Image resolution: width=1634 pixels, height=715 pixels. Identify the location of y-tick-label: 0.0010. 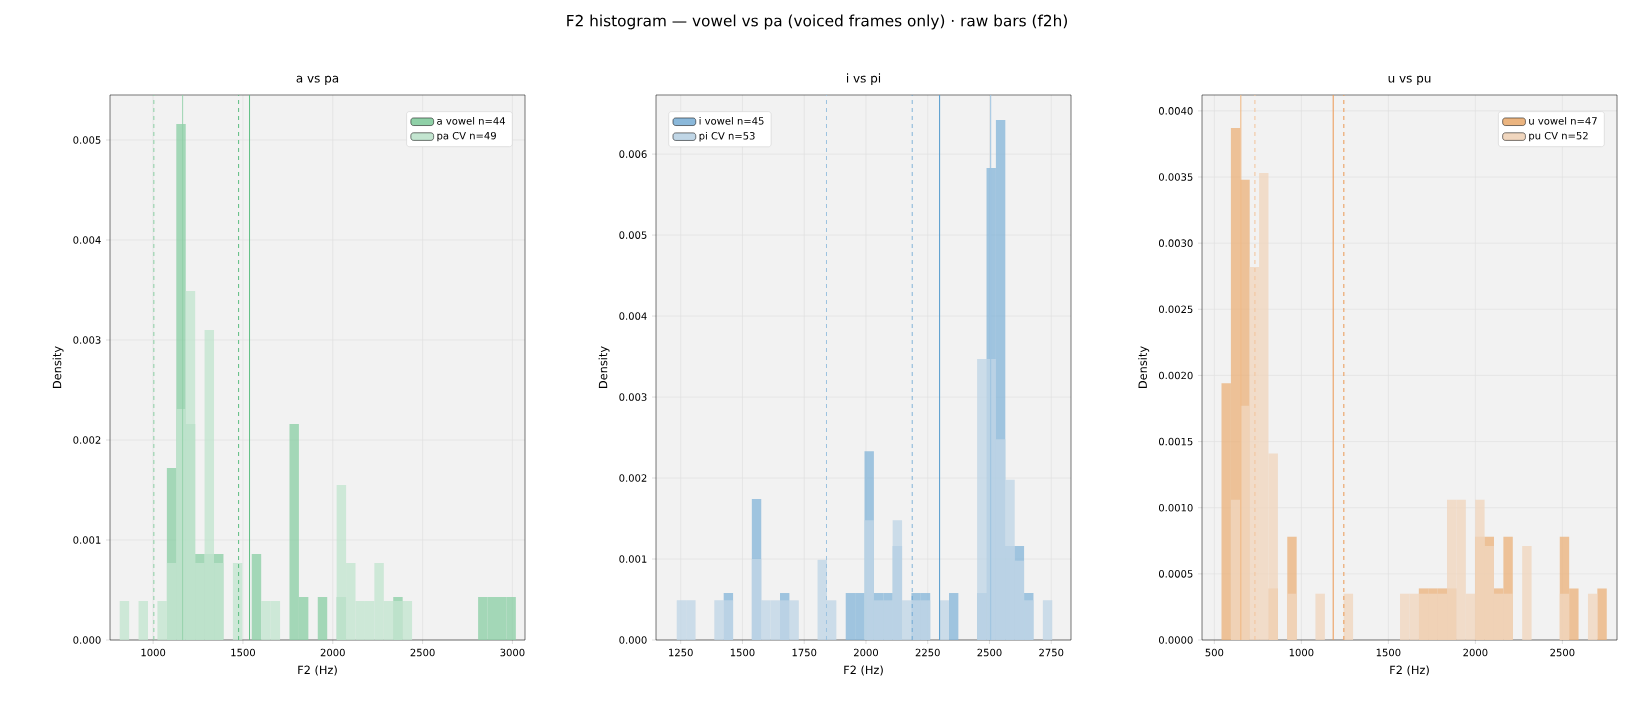
(1175, 507).